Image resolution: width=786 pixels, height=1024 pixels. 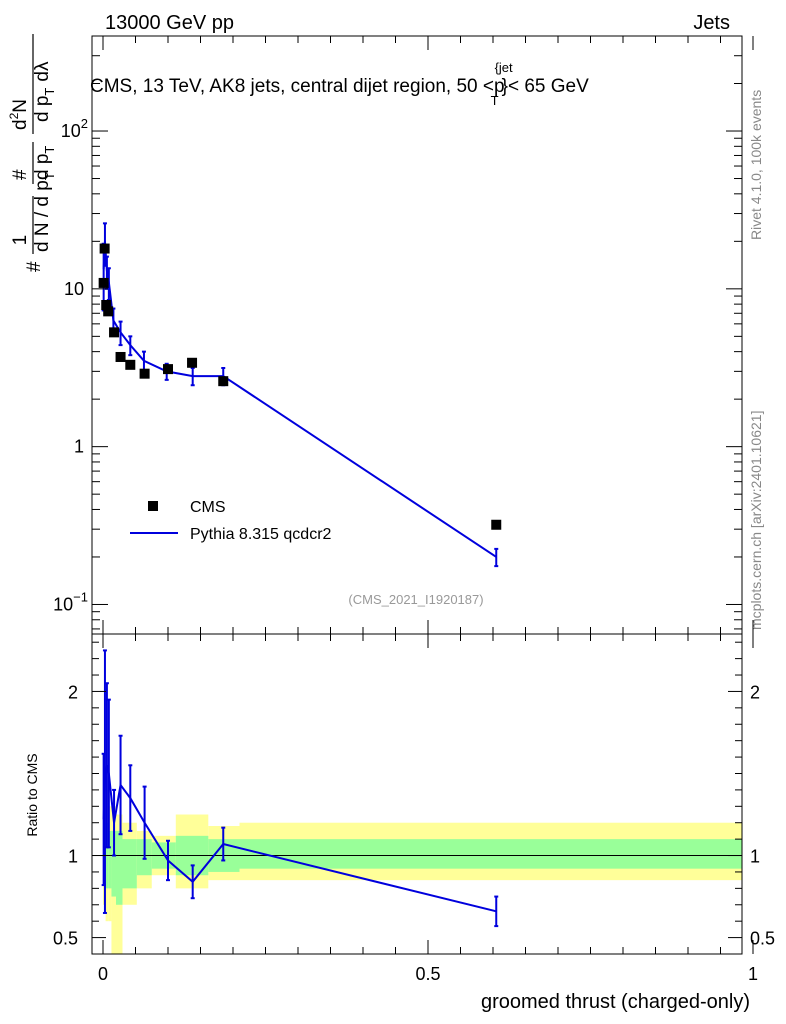 What do you see at coordinates (32, 794) in the screenshot?
I see `ratio-ylabel: Ratio to CMS` at bounding box center [32, 794].